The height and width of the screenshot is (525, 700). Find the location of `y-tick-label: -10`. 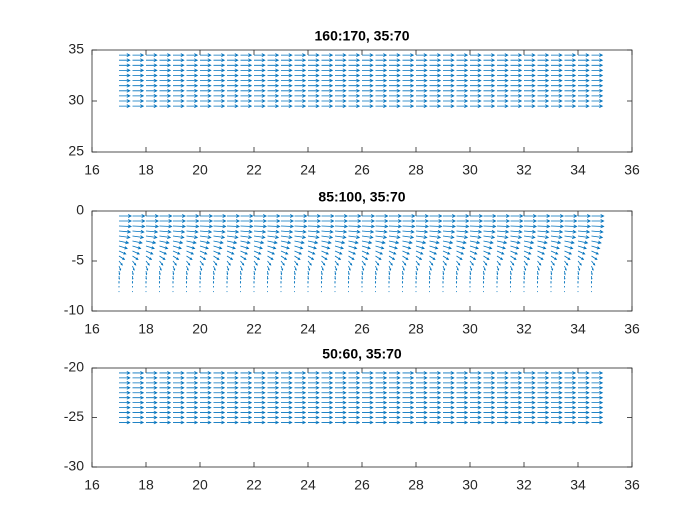

y-tick-label: -10 is located at coordinates (74, 310).